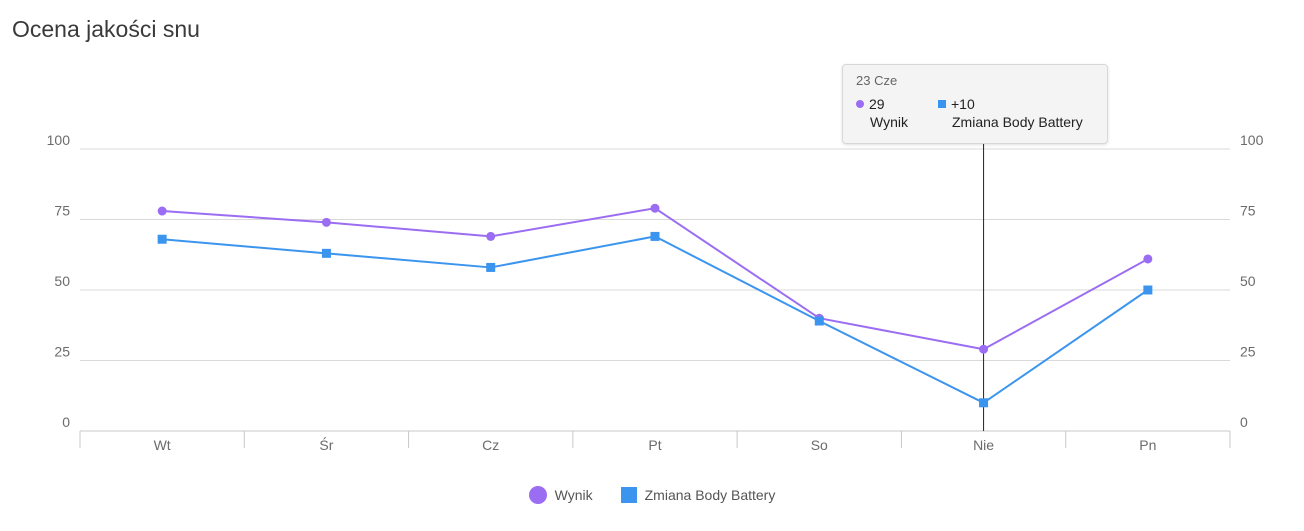 The height and width of the screenshot is (531, 1304). Describe the element at coordinates (573, 495) in the screenshot. I see `legend-label-score: Wynik` at that location.